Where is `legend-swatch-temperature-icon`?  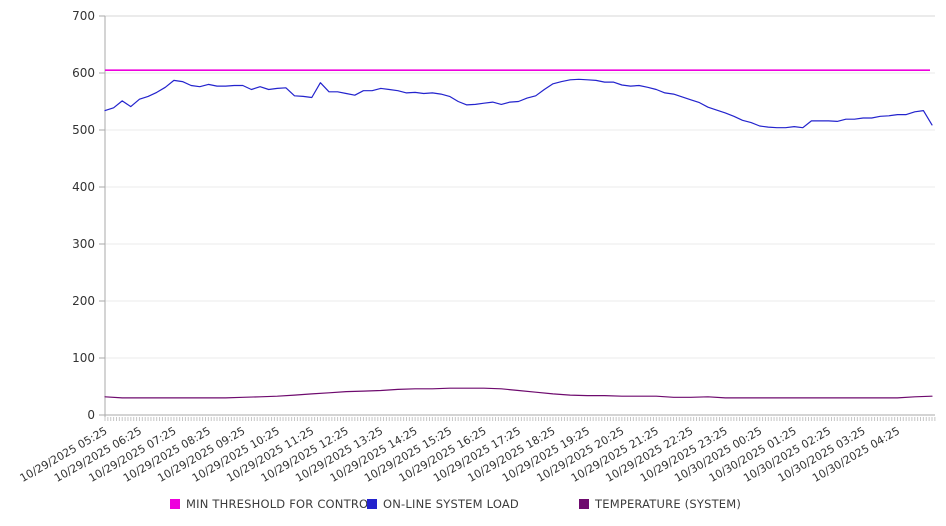
legend-swatch-temperature-icon is located at coordinates (584, 504).